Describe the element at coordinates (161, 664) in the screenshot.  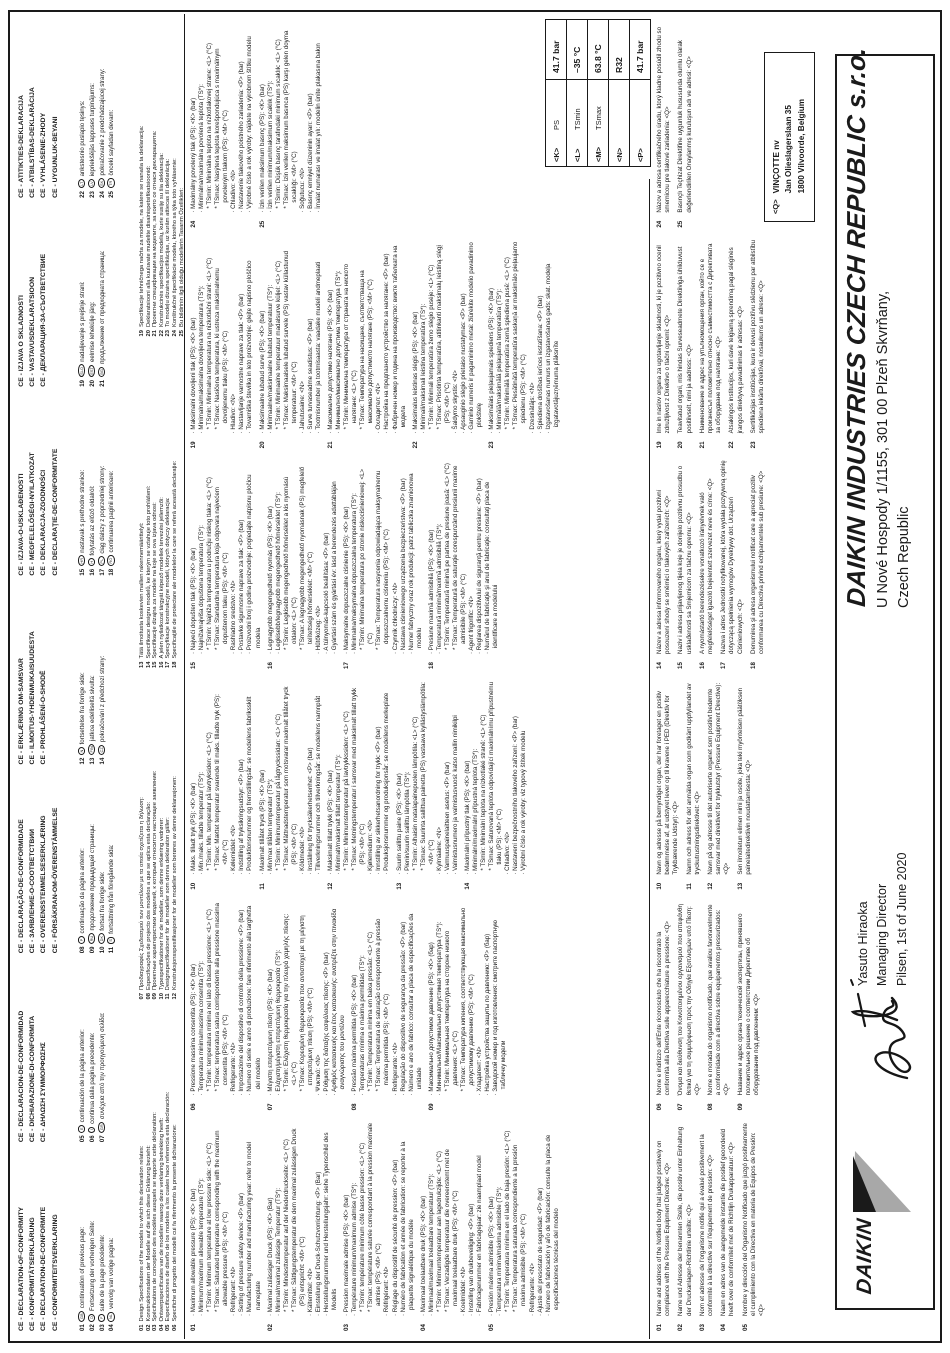
I see `line-number: 16` at that location.